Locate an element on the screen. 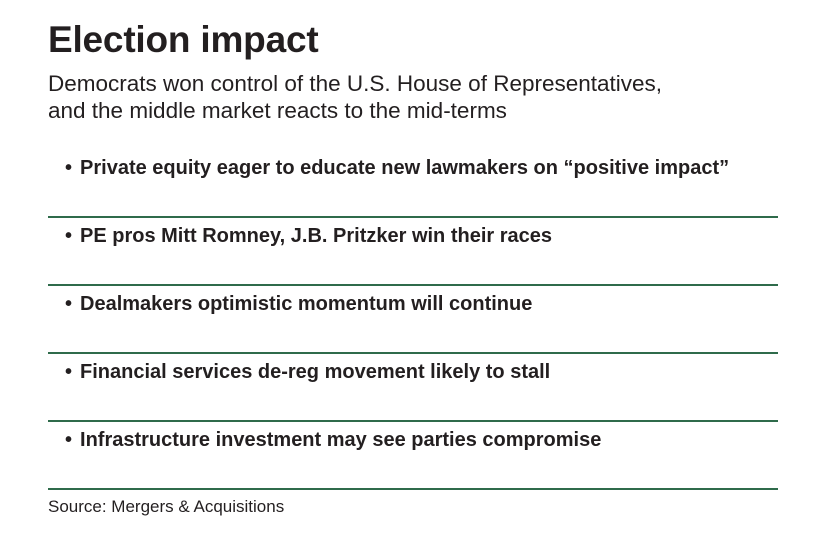 Image resolution: width=840 pixels, height=547 pixels. page-title: Election impact is located at coordinates (183, 39).